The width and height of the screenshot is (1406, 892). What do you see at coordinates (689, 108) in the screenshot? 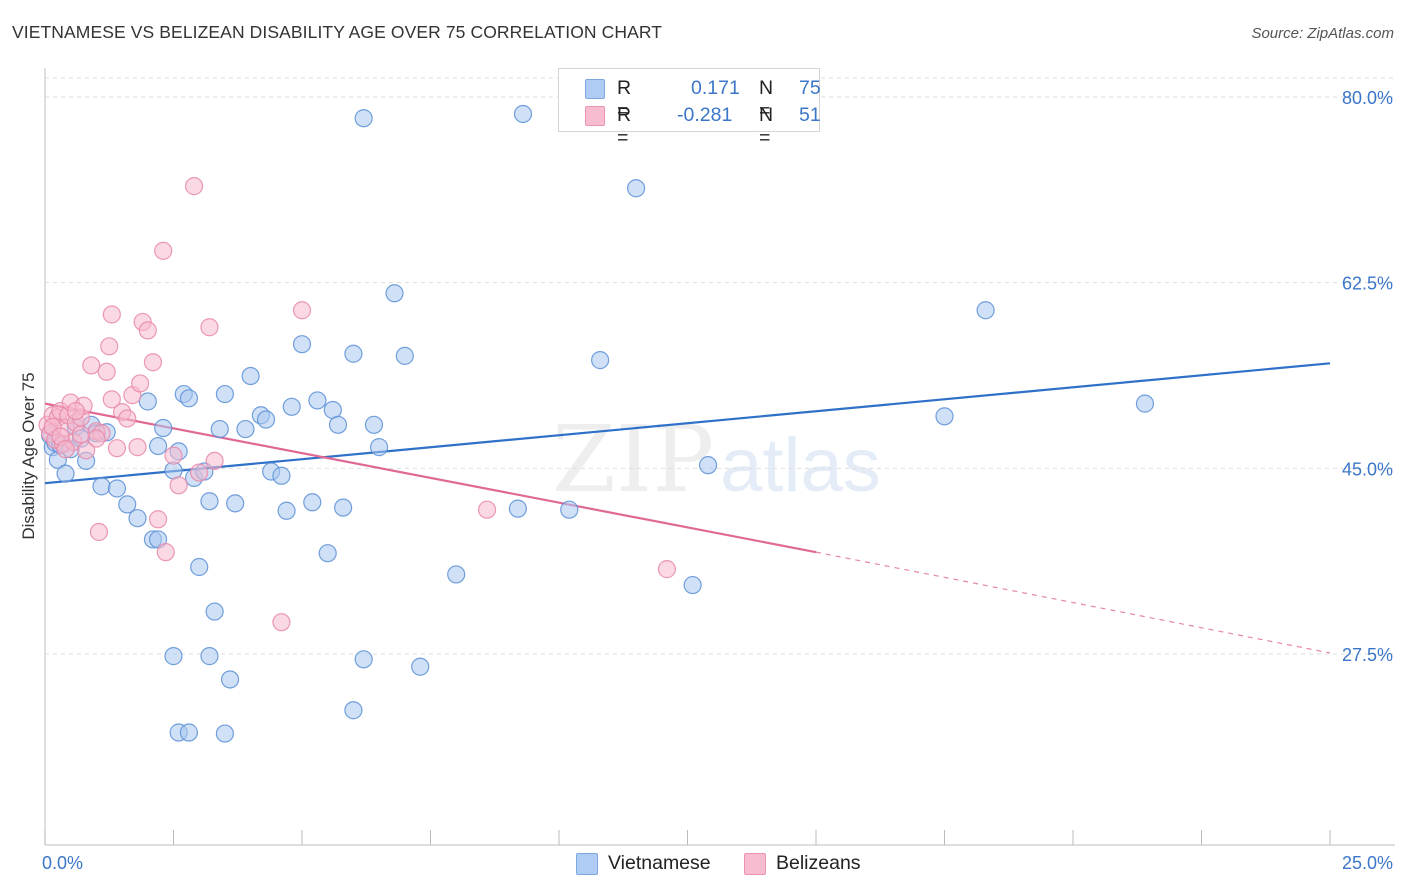
I see `stats-legend: R = 0.171 N = 75 R = -0.281 N = 51` at bounding box center [689, 108].